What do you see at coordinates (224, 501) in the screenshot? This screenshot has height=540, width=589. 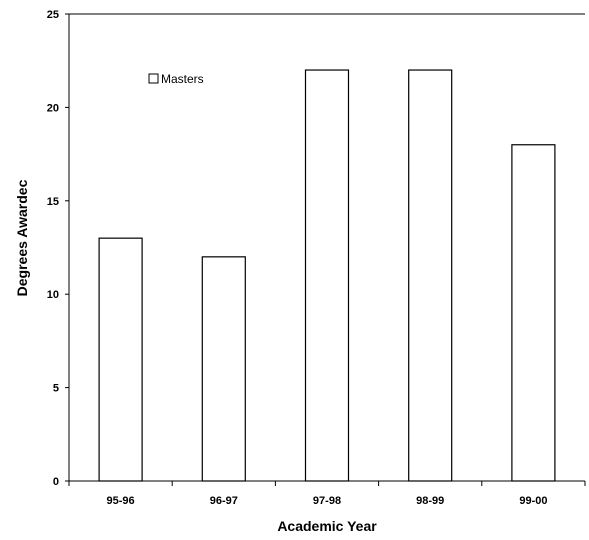 I see `x-tick-label: 96-97` at bounding box center [224, 501].